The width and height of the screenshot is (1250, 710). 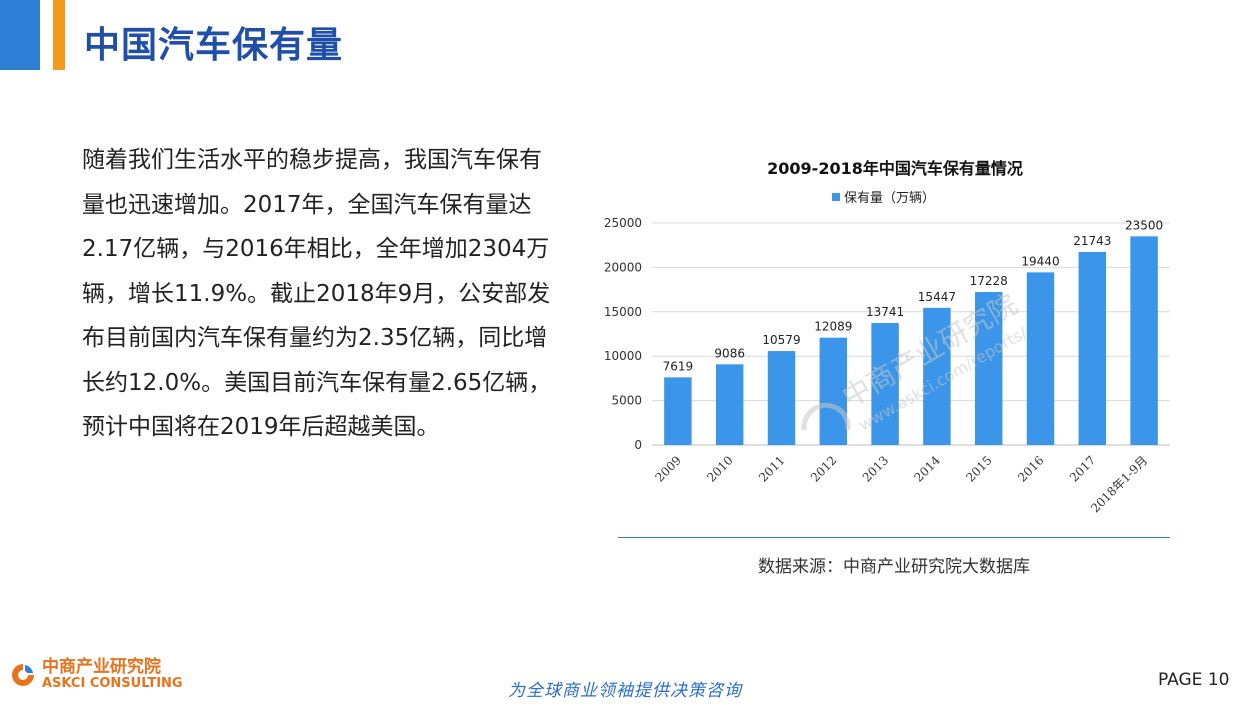 I want to click on legend-swatch, so click(x=836, y=196).